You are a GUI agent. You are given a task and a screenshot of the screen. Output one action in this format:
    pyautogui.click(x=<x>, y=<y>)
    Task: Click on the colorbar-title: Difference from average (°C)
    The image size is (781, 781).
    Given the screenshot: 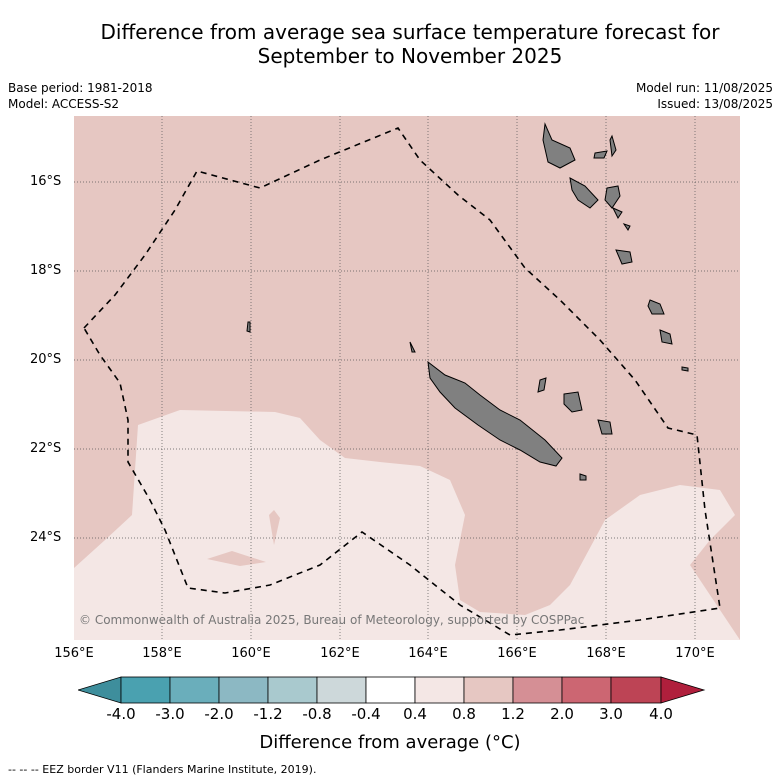 What is the action you would take?
    pyautogui.click(x=390, y=742)
    